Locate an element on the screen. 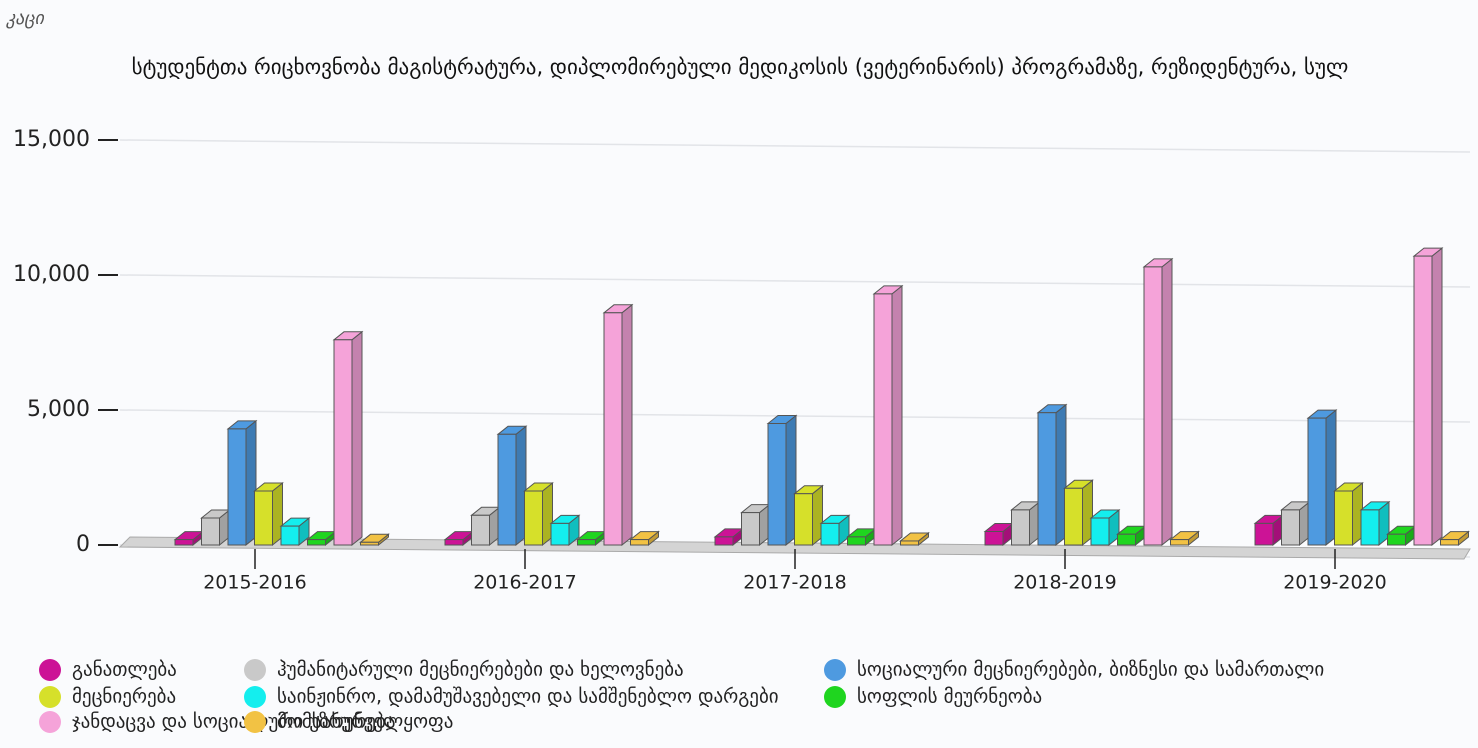 This screenshot has height=748, width=1478. x-tick-label: 2019-2020 is located at coordinates (1335, 583).